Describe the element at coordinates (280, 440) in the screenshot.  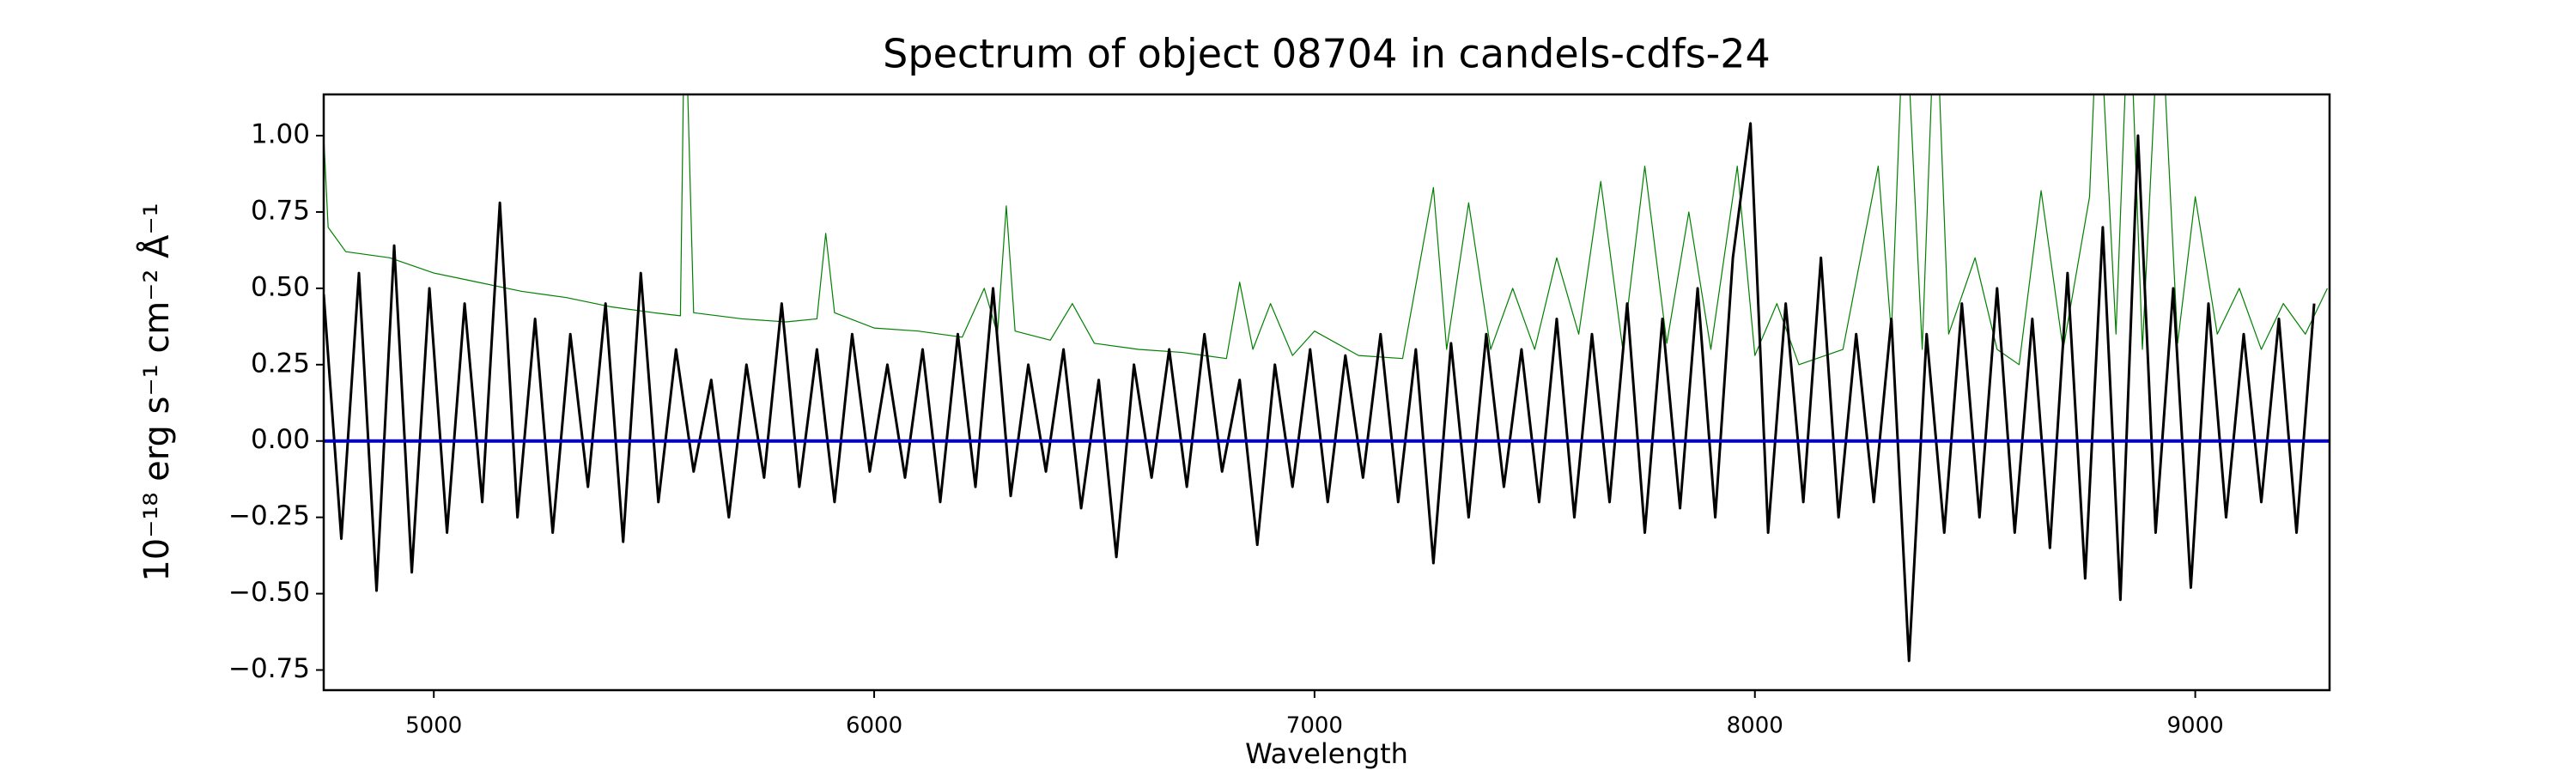
I see `y-tick-label: 0.00` at that location.